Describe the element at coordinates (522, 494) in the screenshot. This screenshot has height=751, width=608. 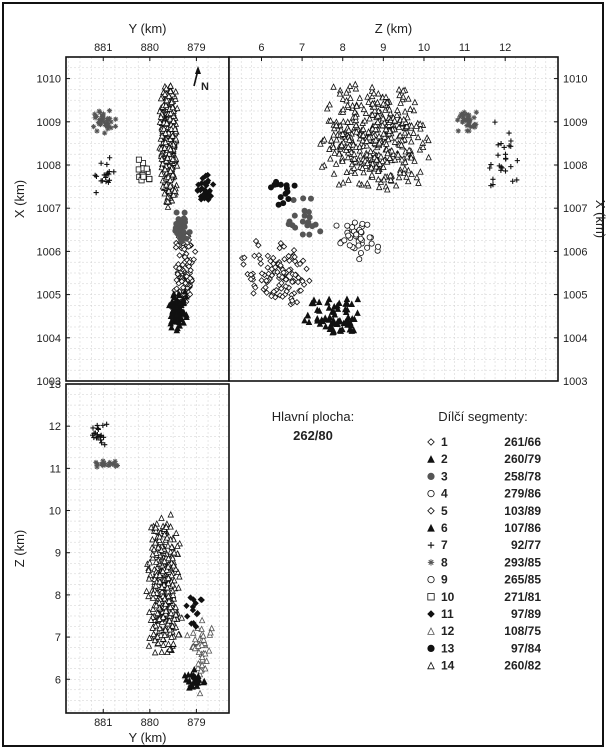
I see `legend-value: 279/86` at that location.